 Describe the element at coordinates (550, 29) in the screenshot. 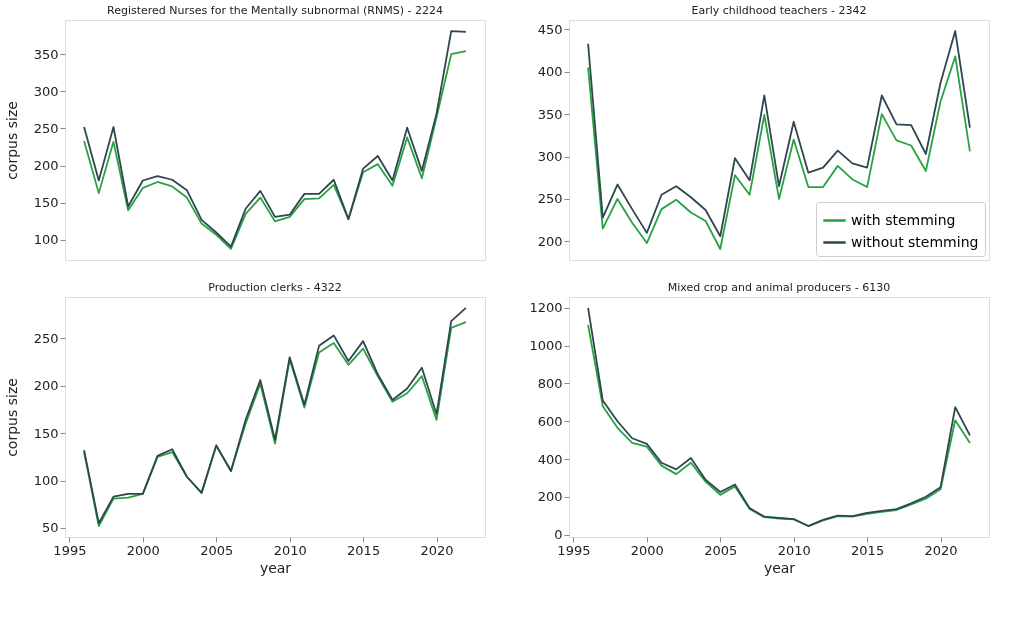

I see `y-tick-label: 450` at that location.